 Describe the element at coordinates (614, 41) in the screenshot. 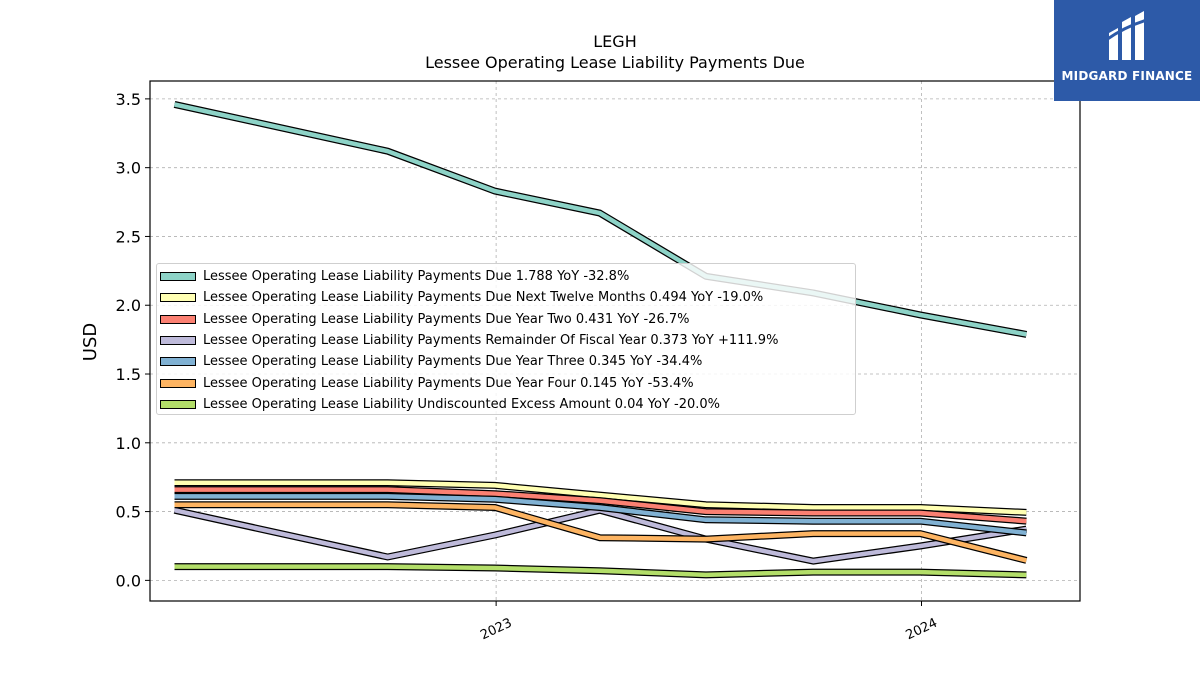

I see `chart-title: LEGH` at that location.